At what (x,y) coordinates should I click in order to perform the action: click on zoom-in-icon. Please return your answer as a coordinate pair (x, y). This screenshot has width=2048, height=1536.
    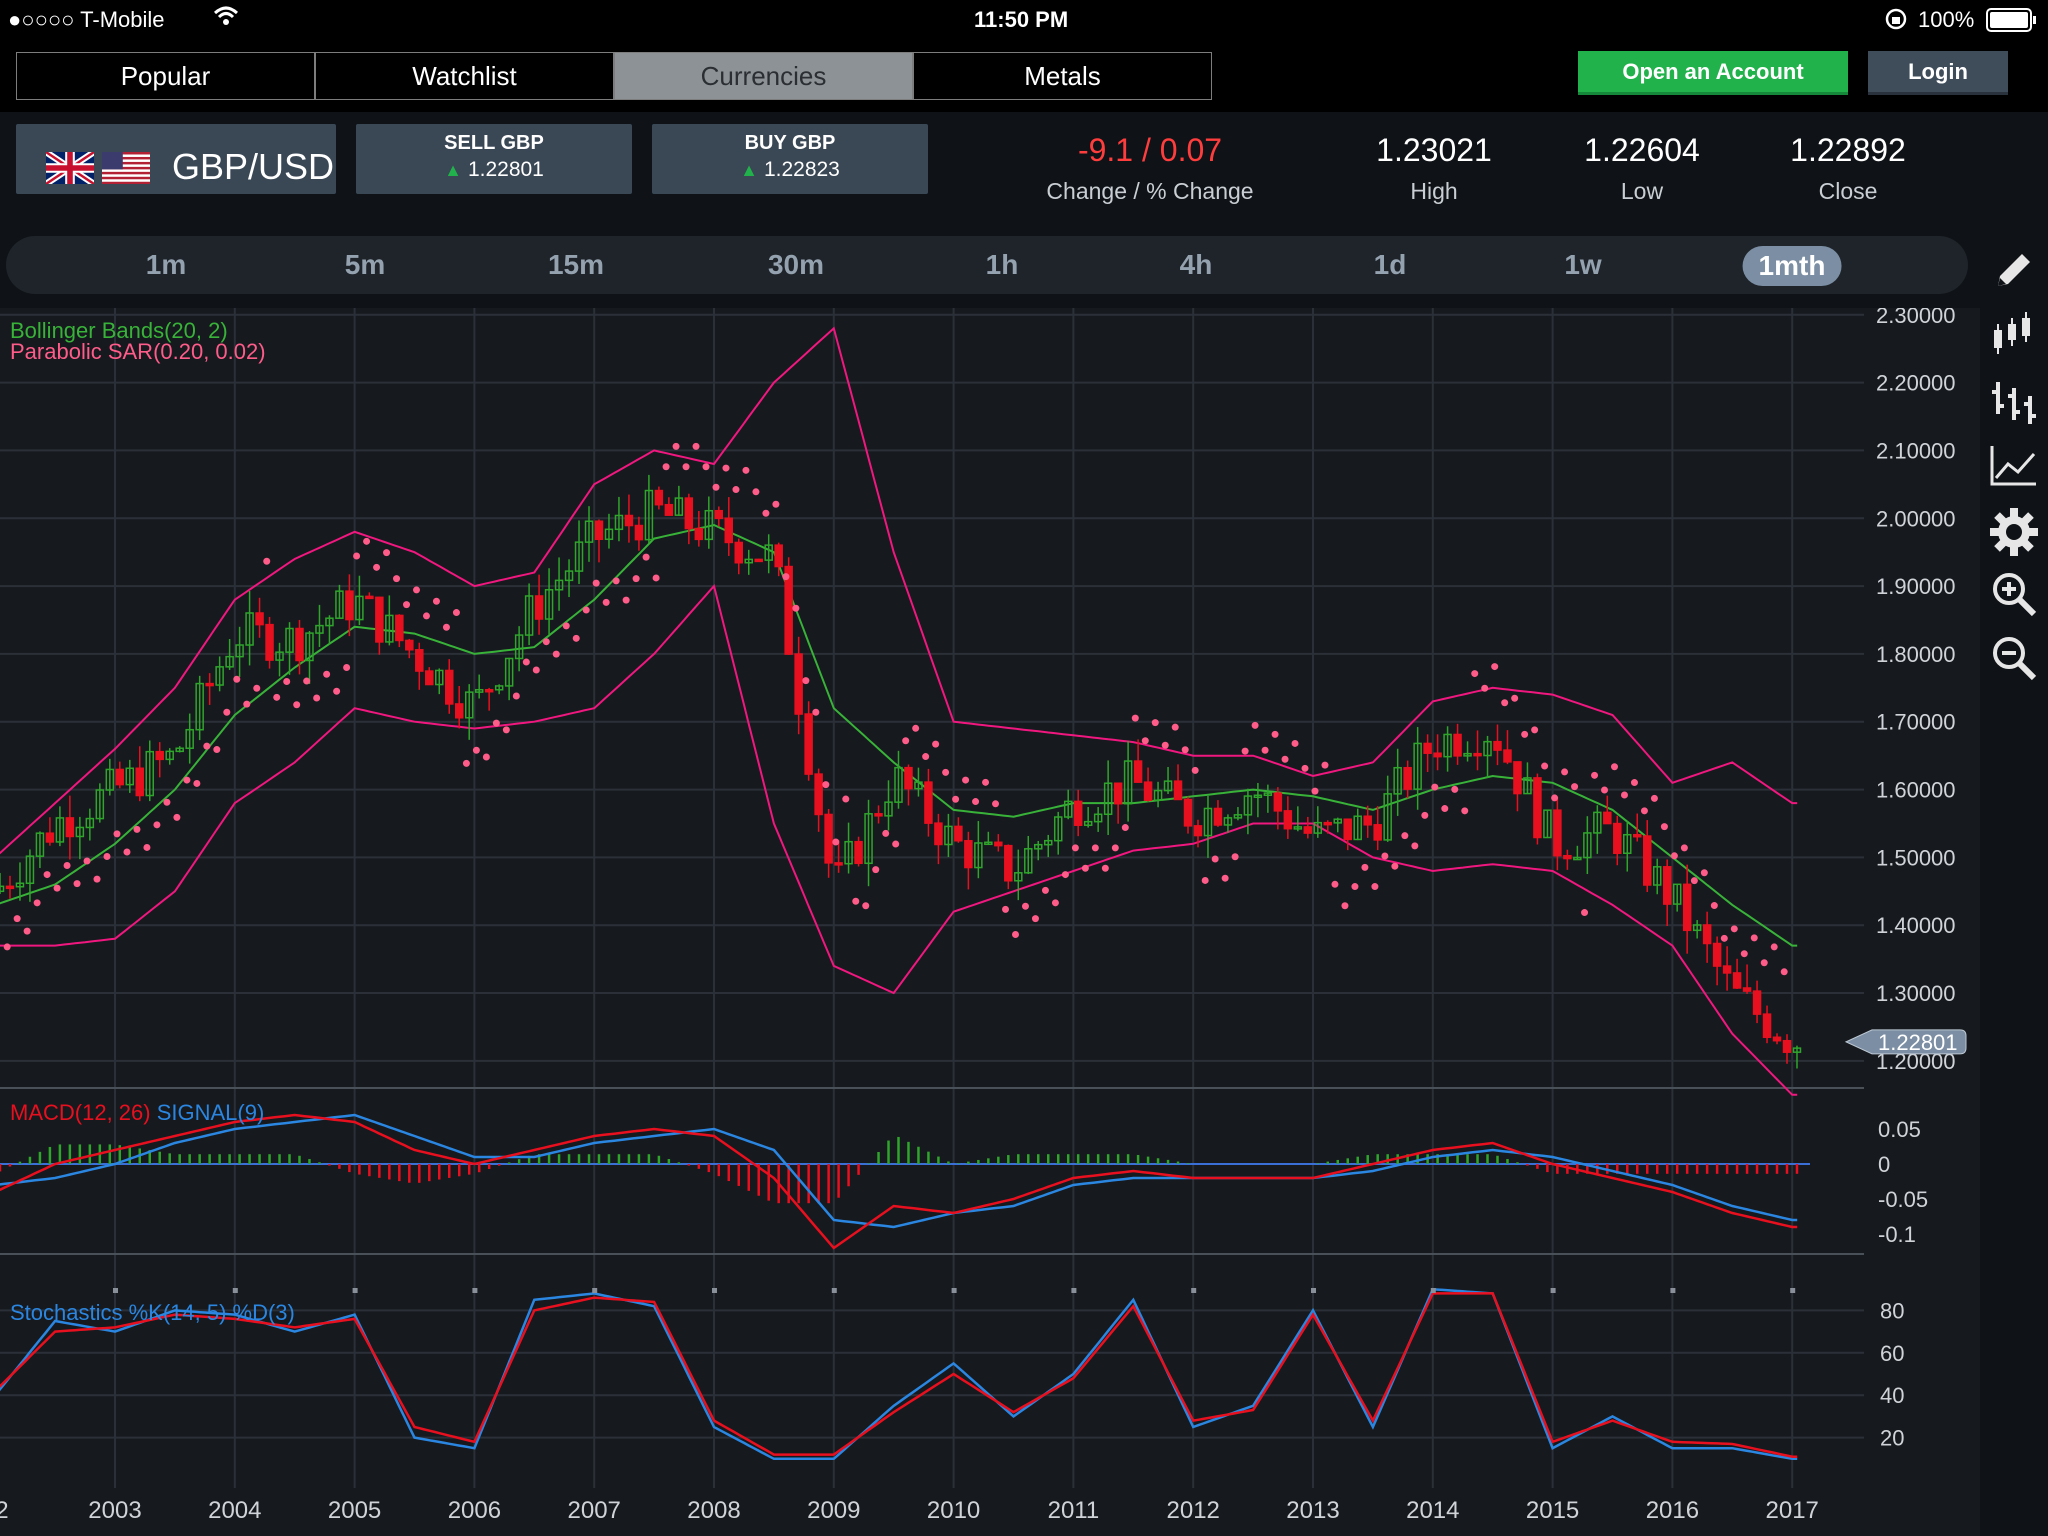
    Looking at the image, I should click on (2014, 594).